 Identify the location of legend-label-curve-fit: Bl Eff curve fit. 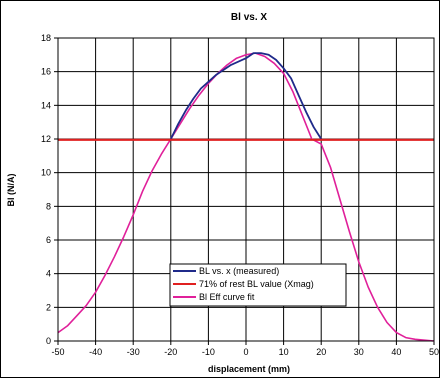
(227, 297).